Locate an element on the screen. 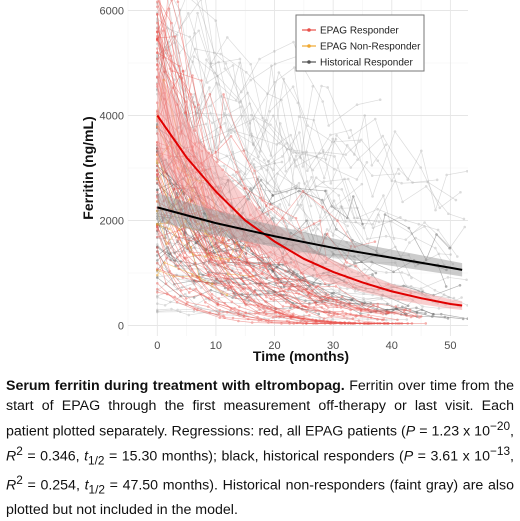 The height and width of the screenshot is (521, 520). patient-line is located at coordinates (311, 207).